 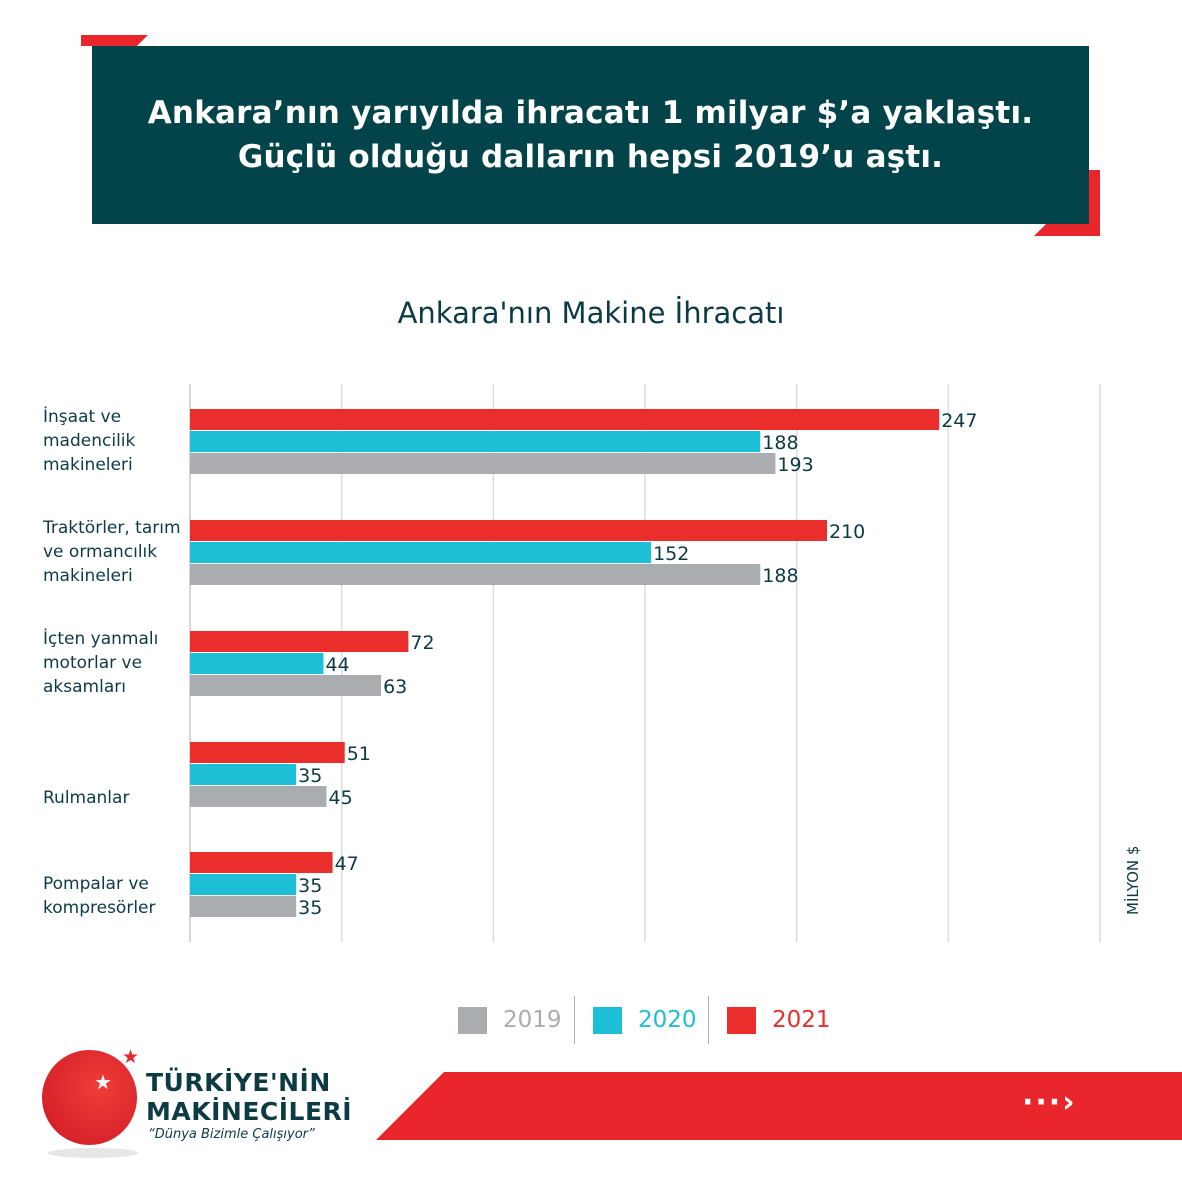 What do you see at coordinates (1049, 1102) in the screenshot?
I see `next-arrow-icon: ···›` at bounding box center [1049, 1102].